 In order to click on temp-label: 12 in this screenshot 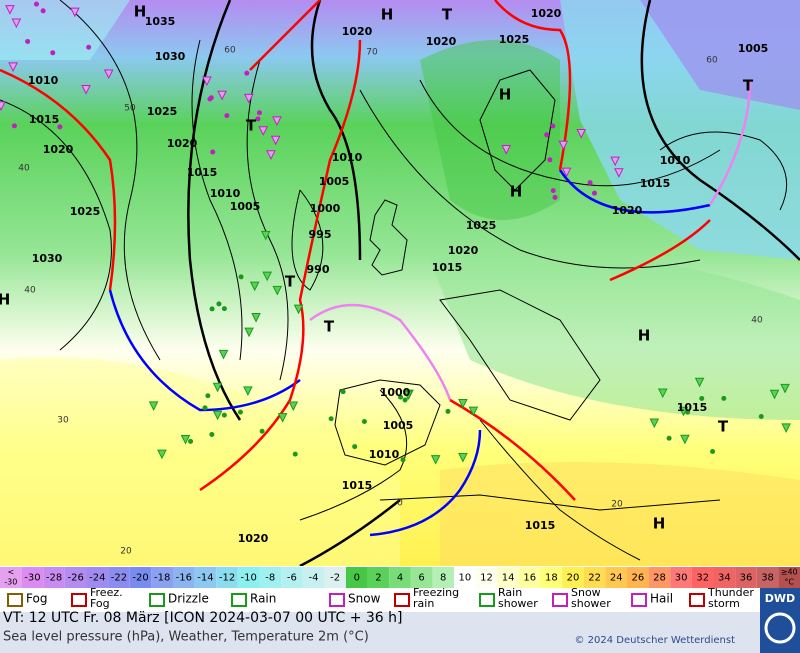, I will do `click(486, 578)`.